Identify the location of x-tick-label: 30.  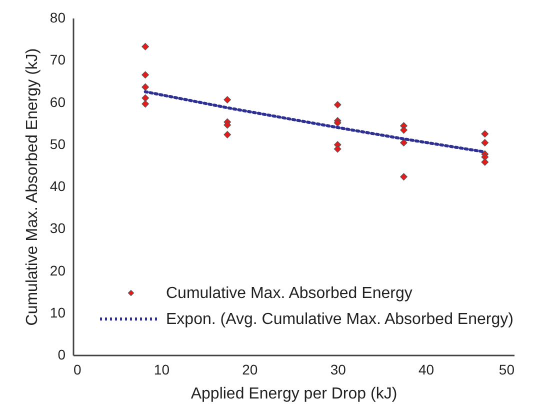
(338, 370).